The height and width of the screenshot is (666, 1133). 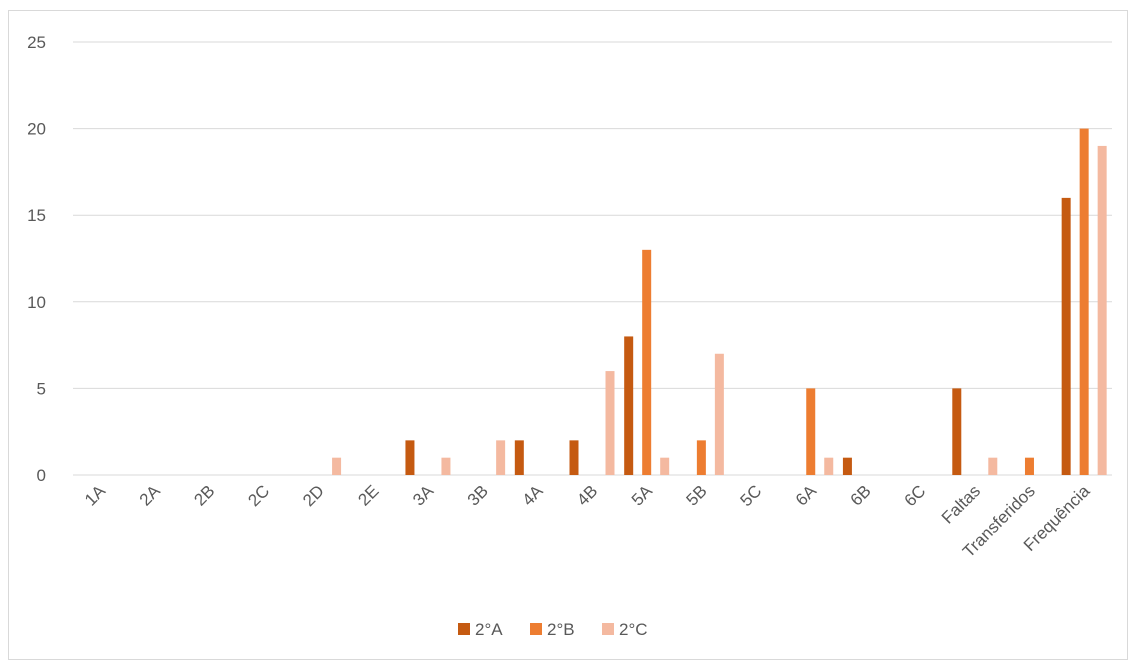 I want to click on x-tick-label: 2A, so click(x=150, y=495).